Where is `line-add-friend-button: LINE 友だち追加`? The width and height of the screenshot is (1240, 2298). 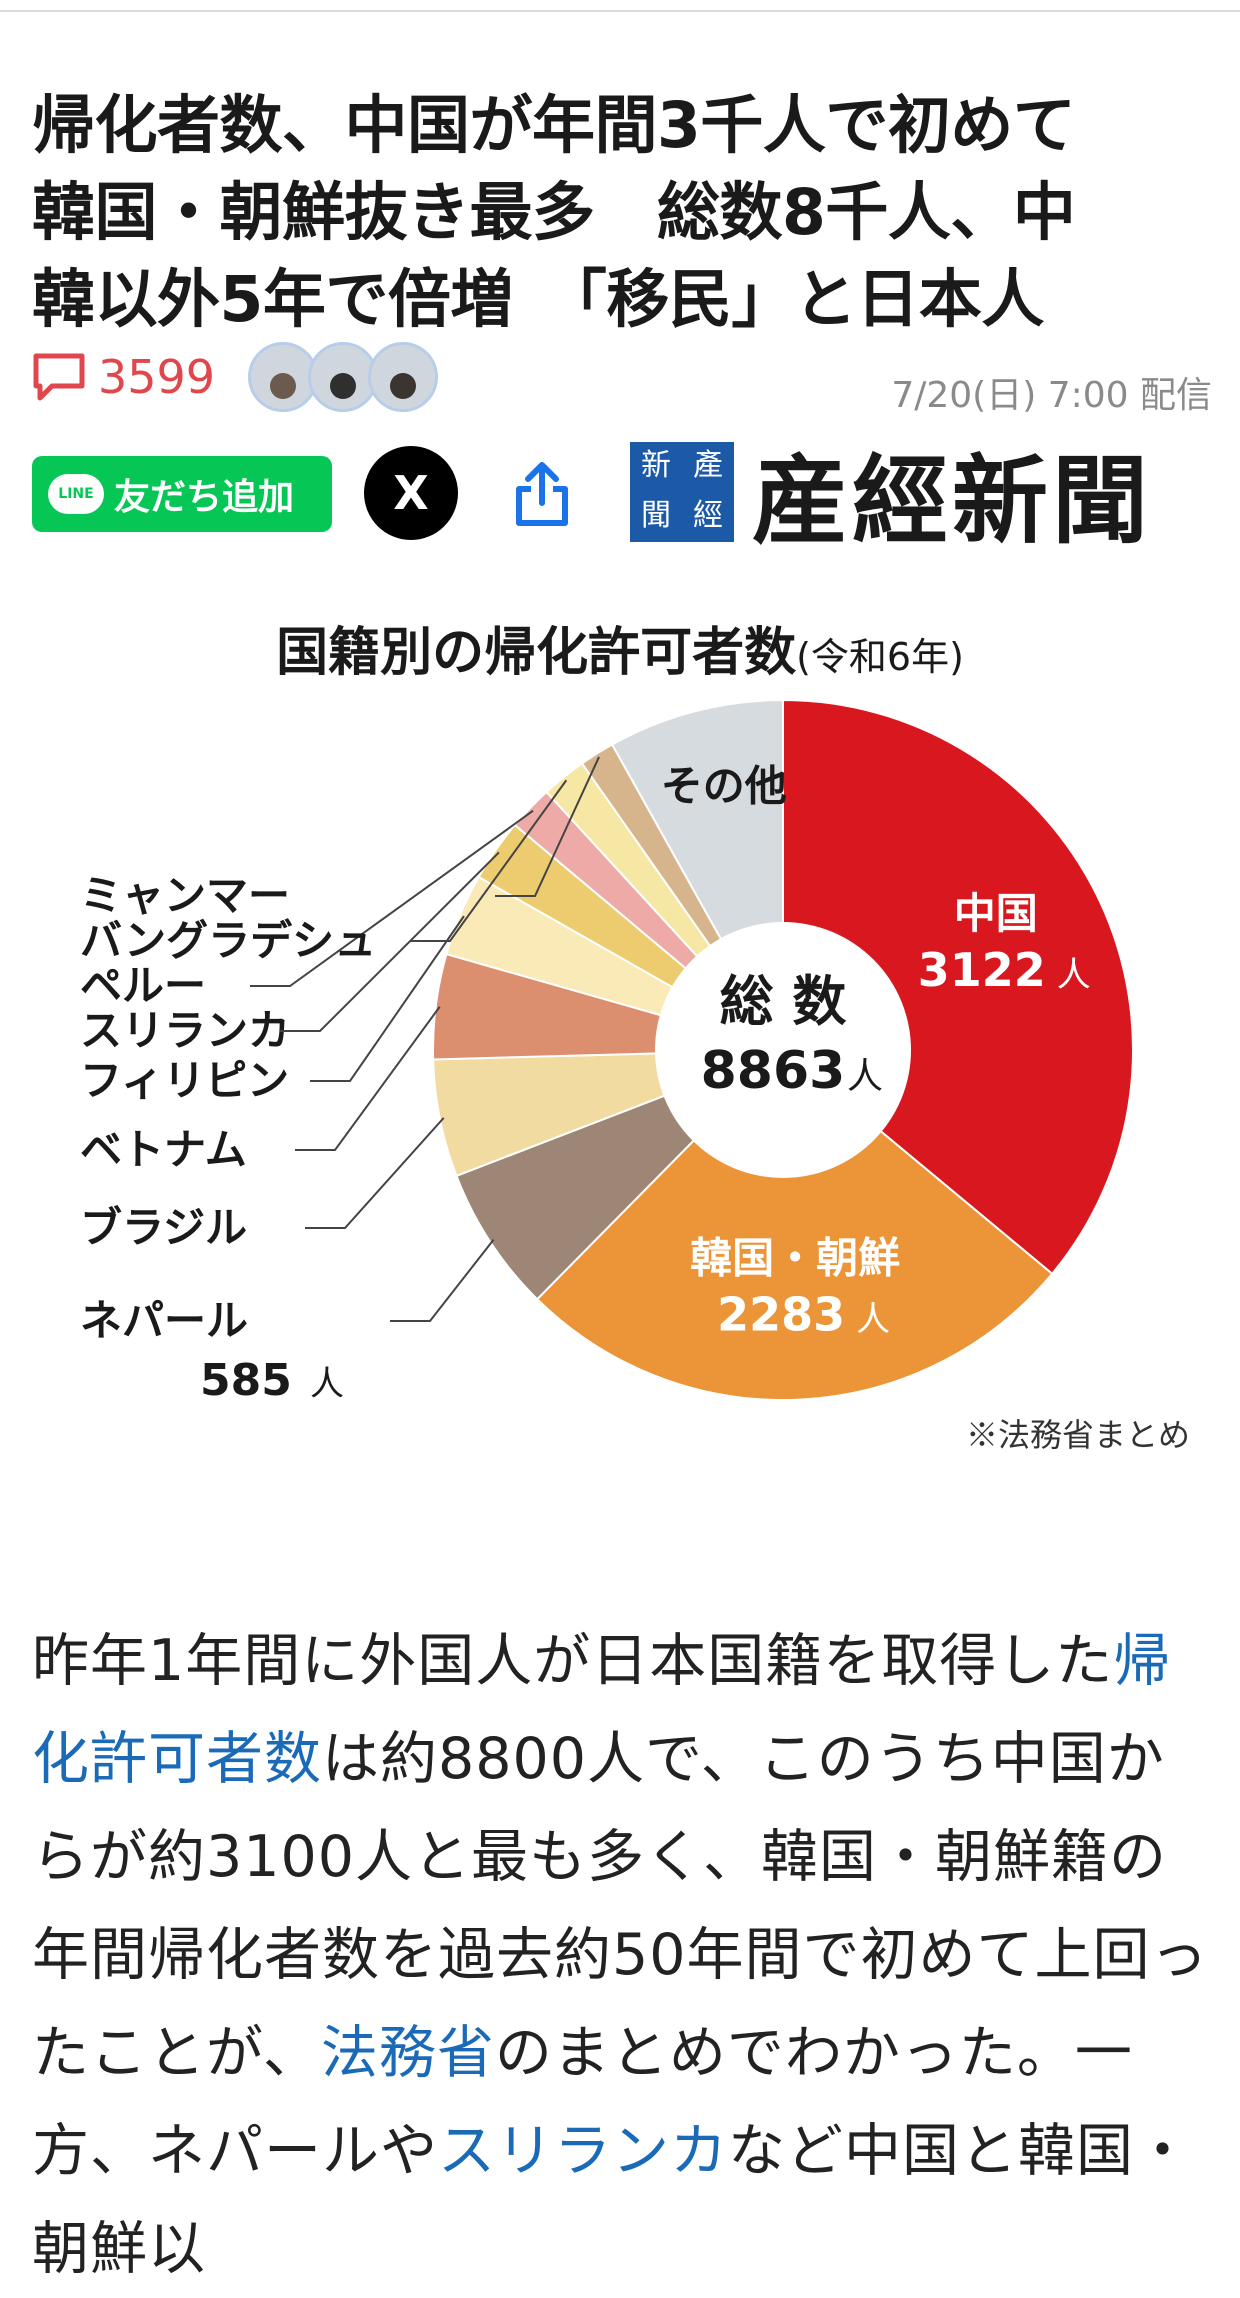 line-add-friend-button: LINE 友だち追加 is located at coordinates (182, 494).